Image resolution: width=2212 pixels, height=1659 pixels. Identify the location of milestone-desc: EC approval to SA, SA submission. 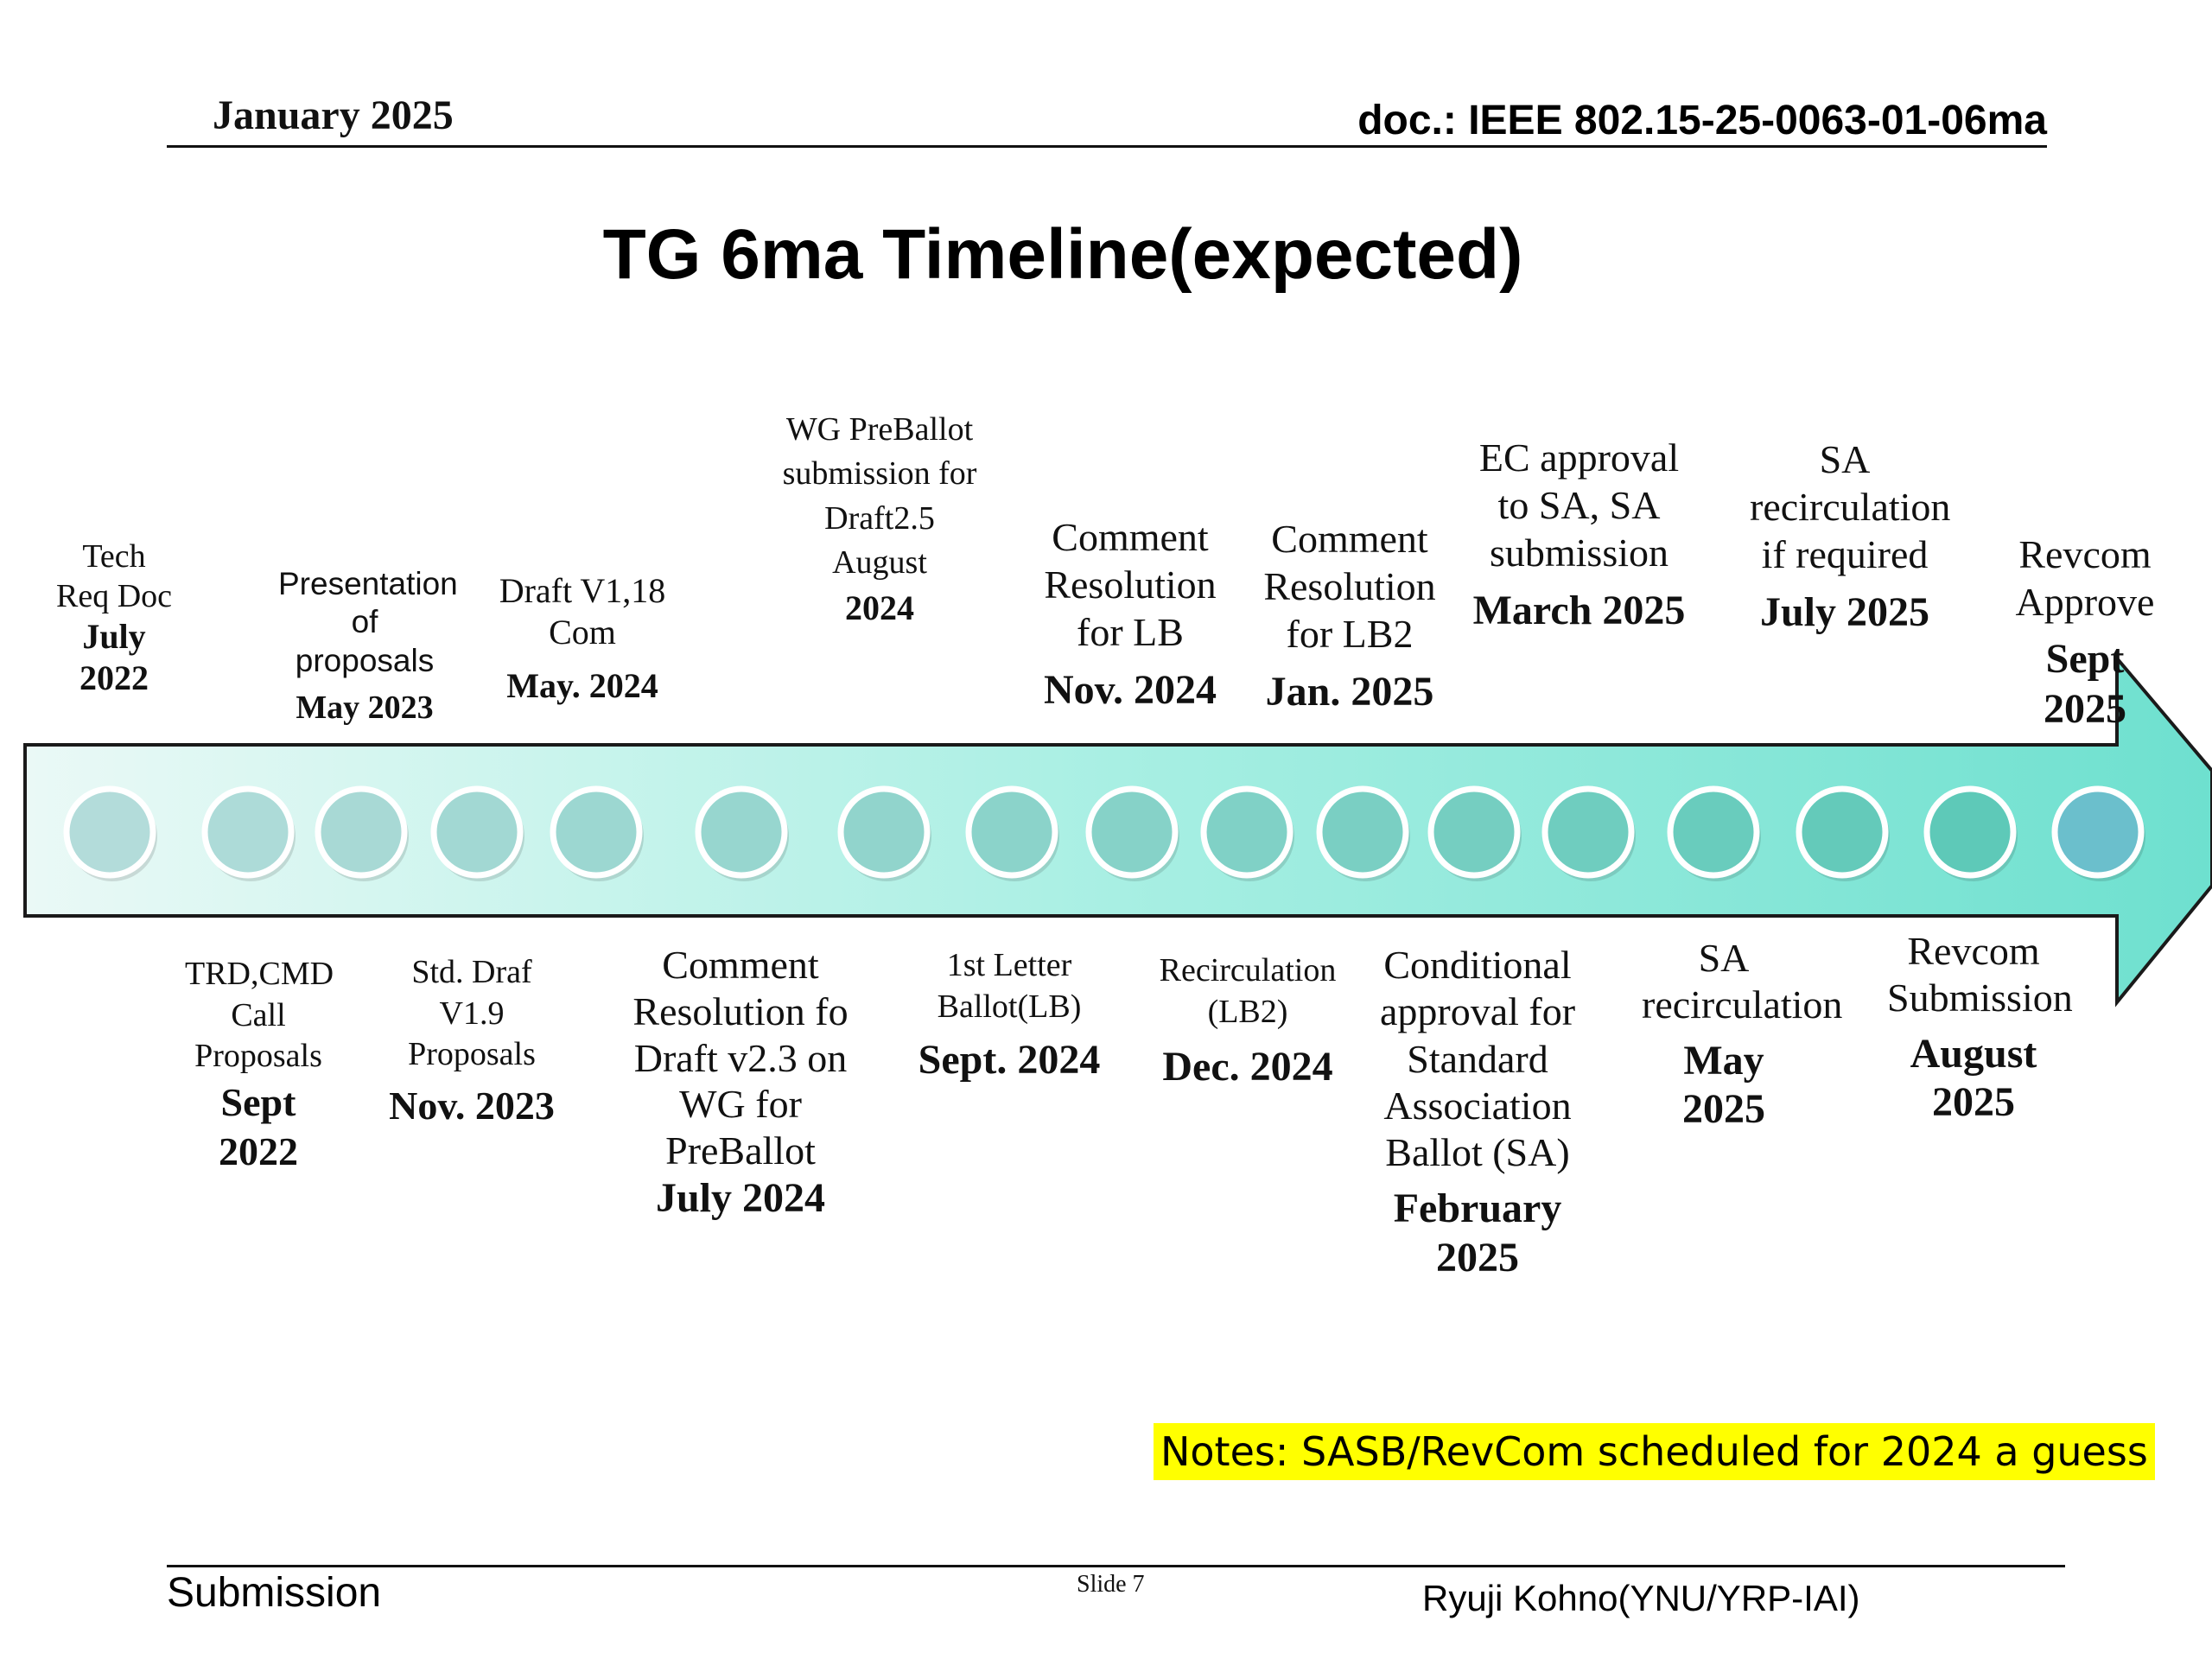
(1579, 505).